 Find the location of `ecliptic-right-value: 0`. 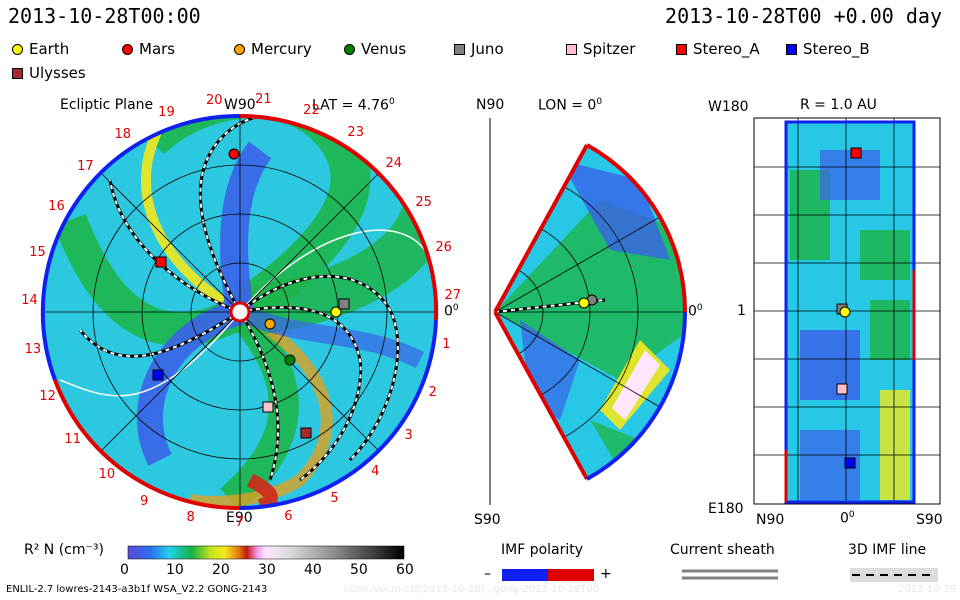

ecliptic-right-value: 0 is located at coordinates (448, 311).